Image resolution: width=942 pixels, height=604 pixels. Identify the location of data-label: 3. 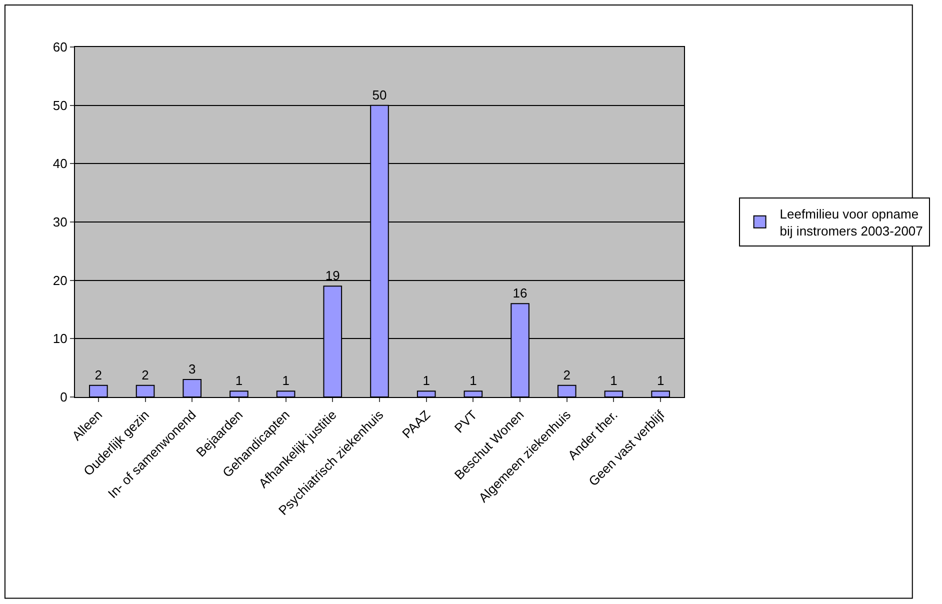
(192, 369).